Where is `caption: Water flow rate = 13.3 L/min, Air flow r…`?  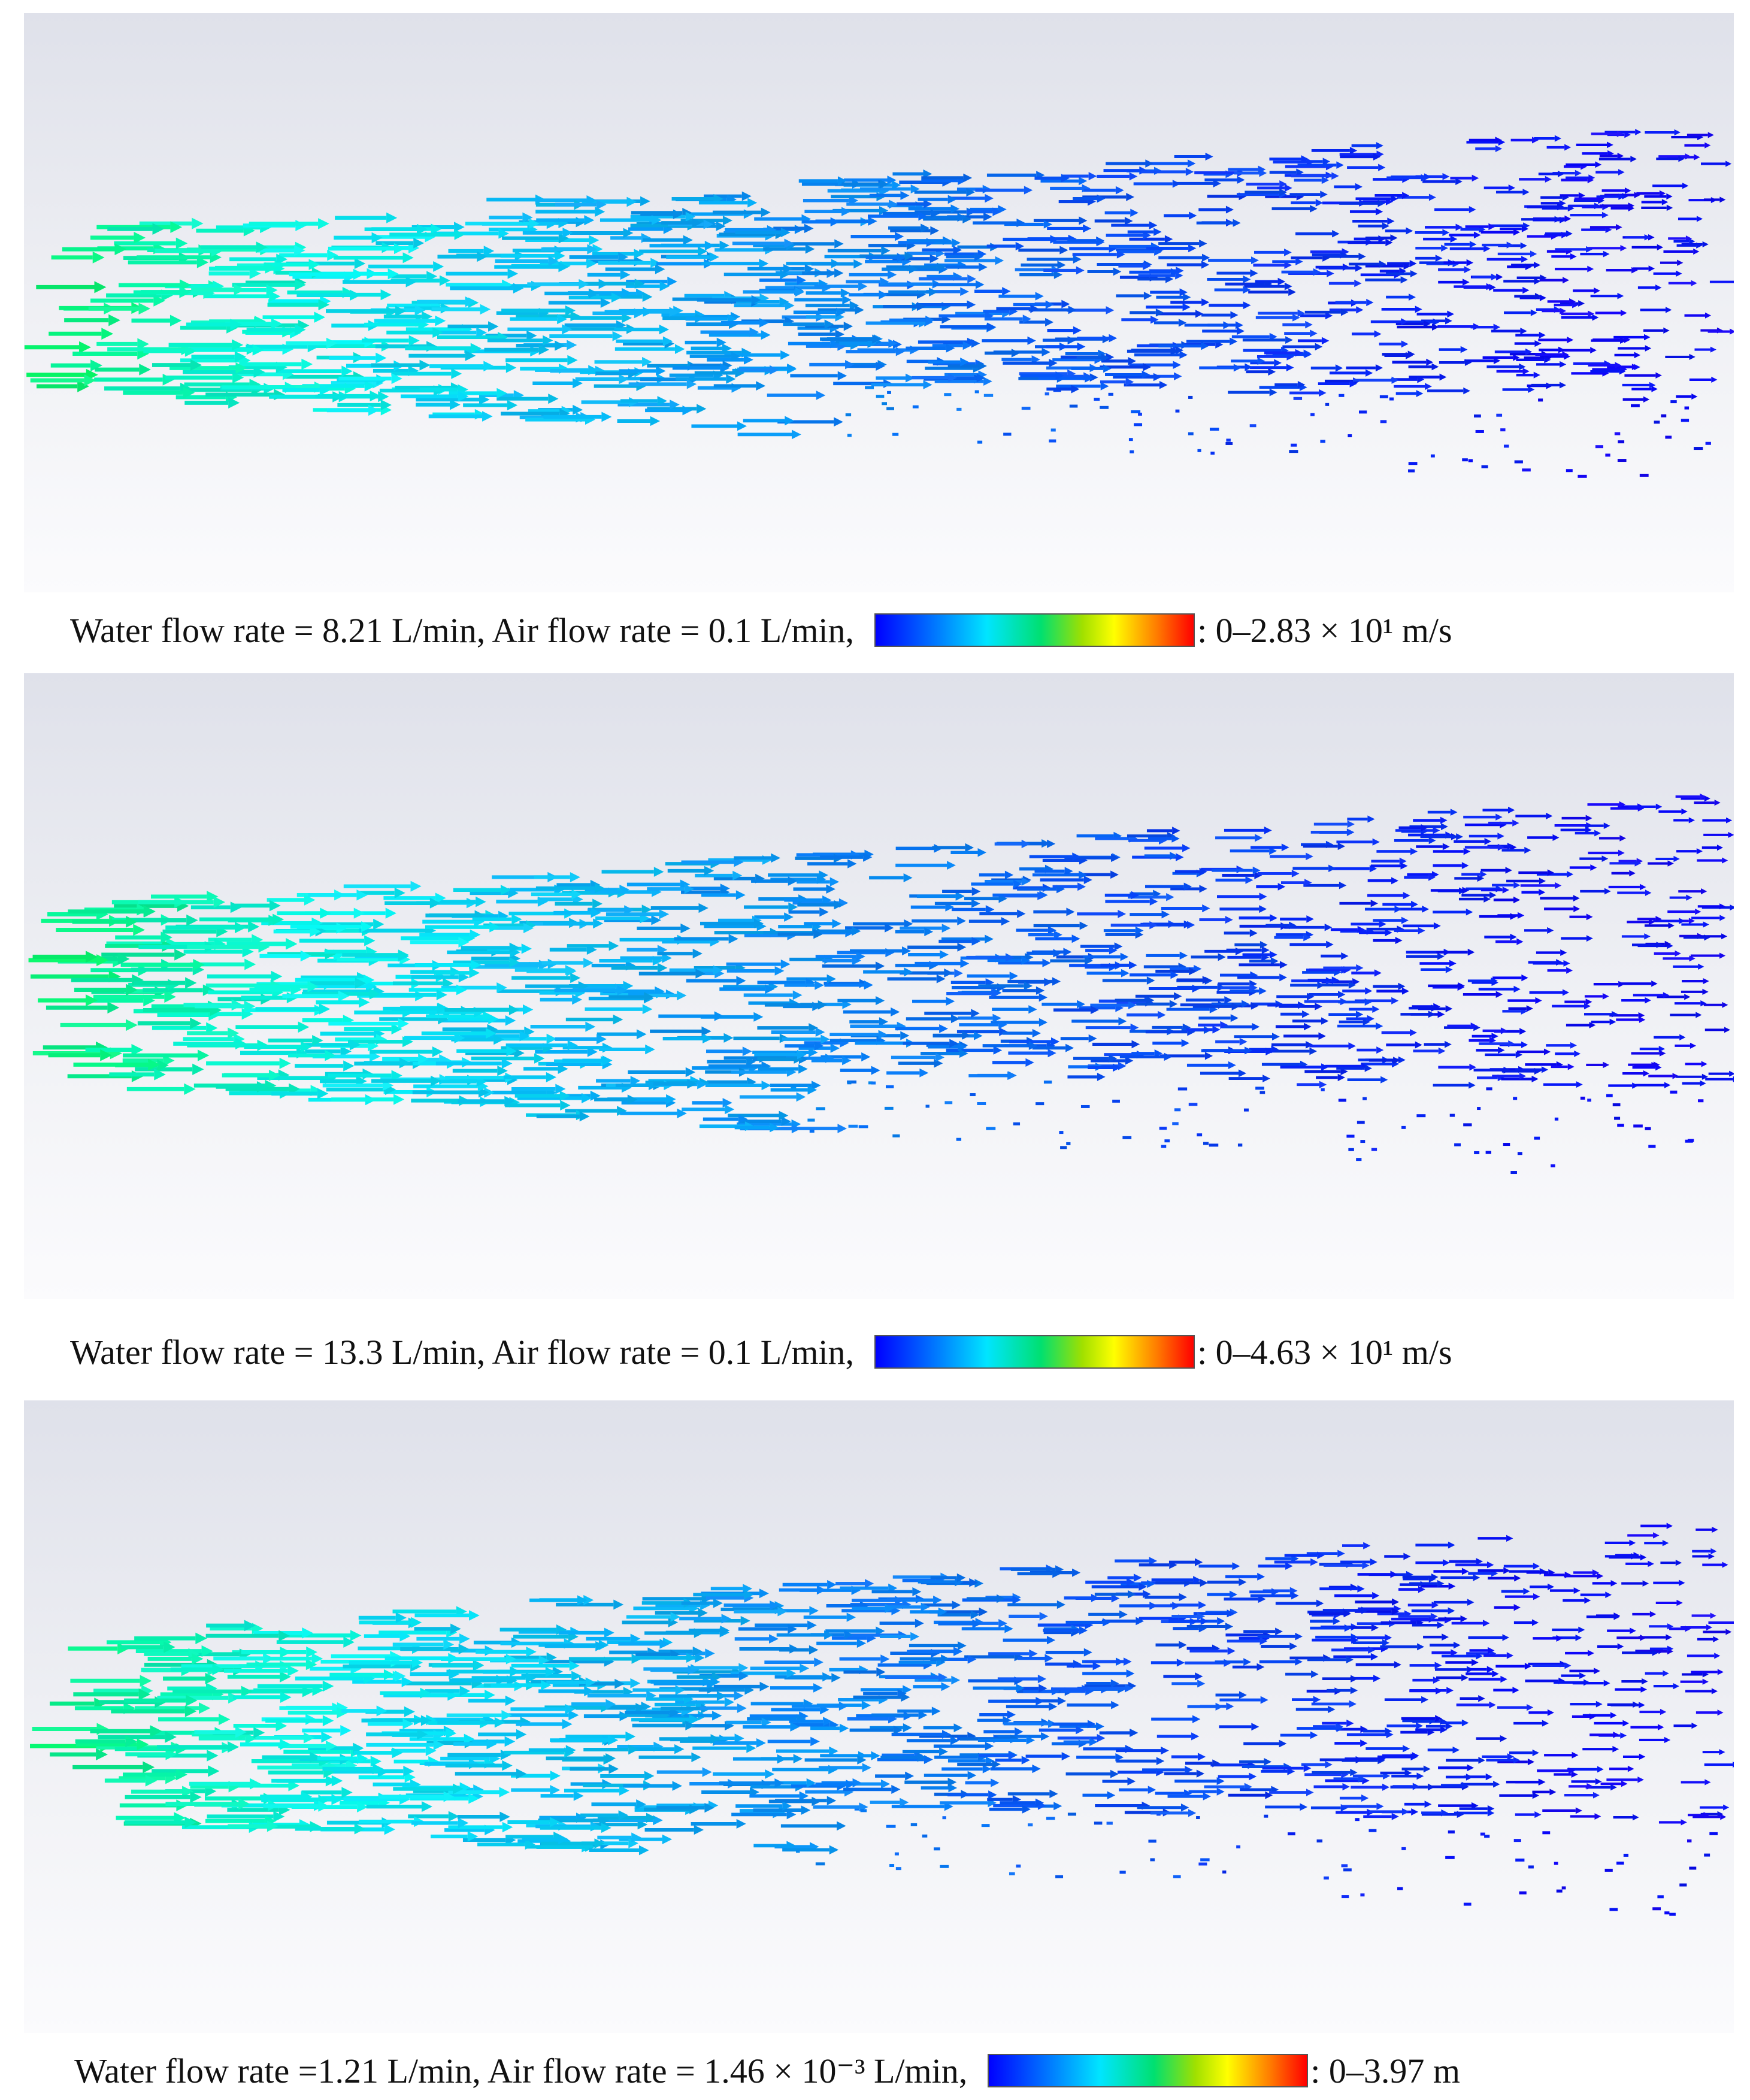
caption: Water flow rate = 13.3 L/min, Air flow r… is located at coordinates (462, 1352).